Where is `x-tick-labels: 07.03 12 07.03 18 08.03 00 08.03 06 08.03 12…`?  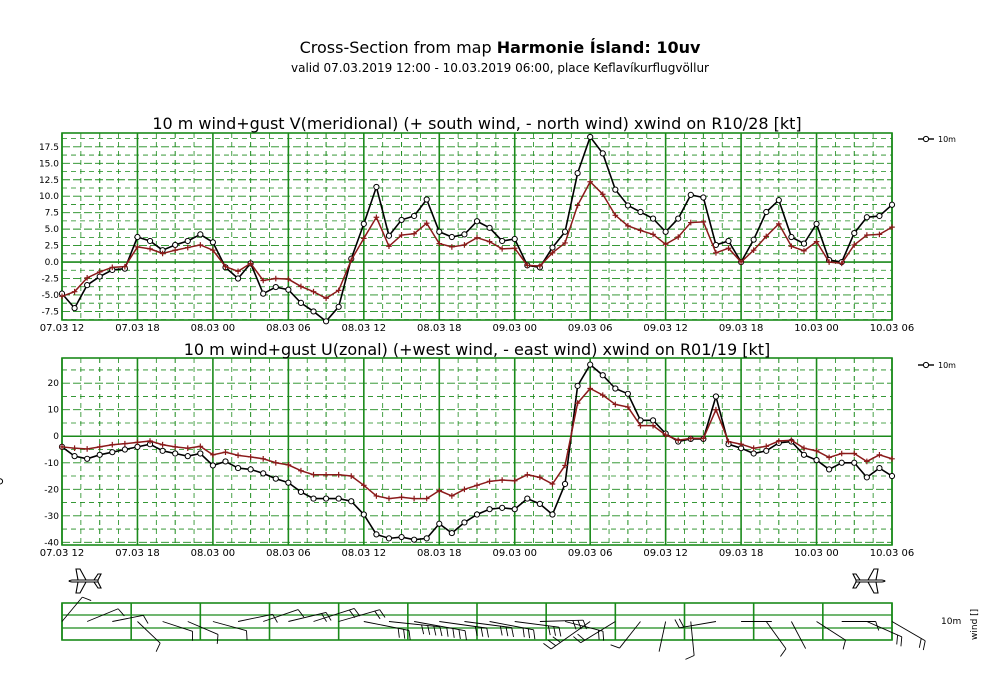
x-tick-labels: 07.03 12 07.03 18 08.03 00 08.03 06 08.03 12… is located at coordinates (477, 553).